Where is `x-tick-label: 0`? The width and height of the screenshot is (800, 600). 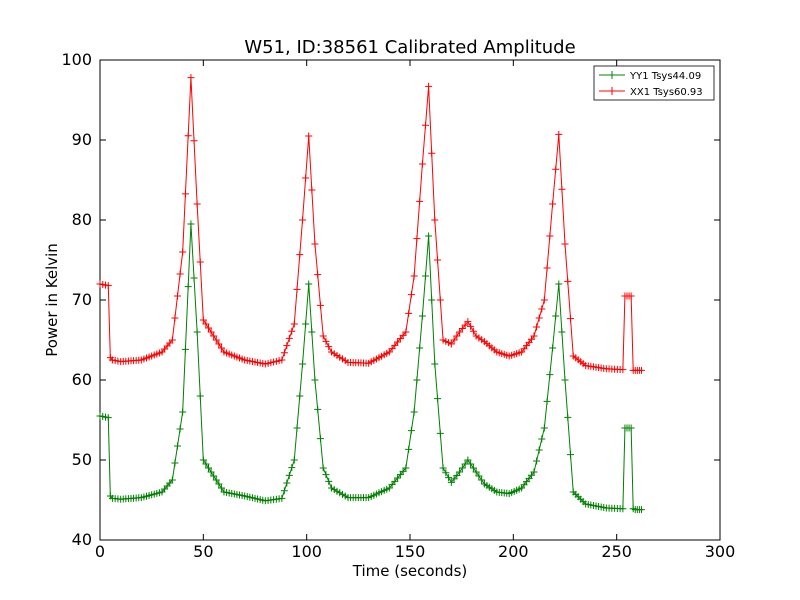 x-tick-label: 0 is located at coordinates (100, 551).